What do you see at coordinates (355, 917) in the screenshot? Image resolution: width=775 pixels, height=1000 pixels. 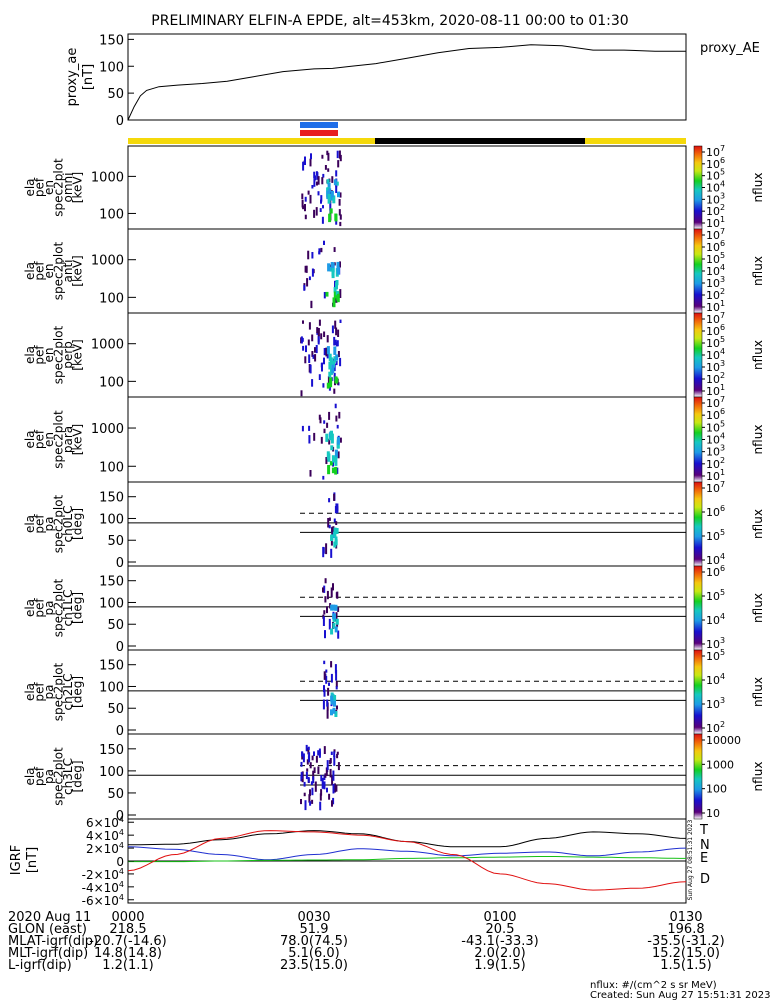 I see `time-axis: 2020 Aug 11 0000 0030 0100 0130` at bounding box center [355, 917].